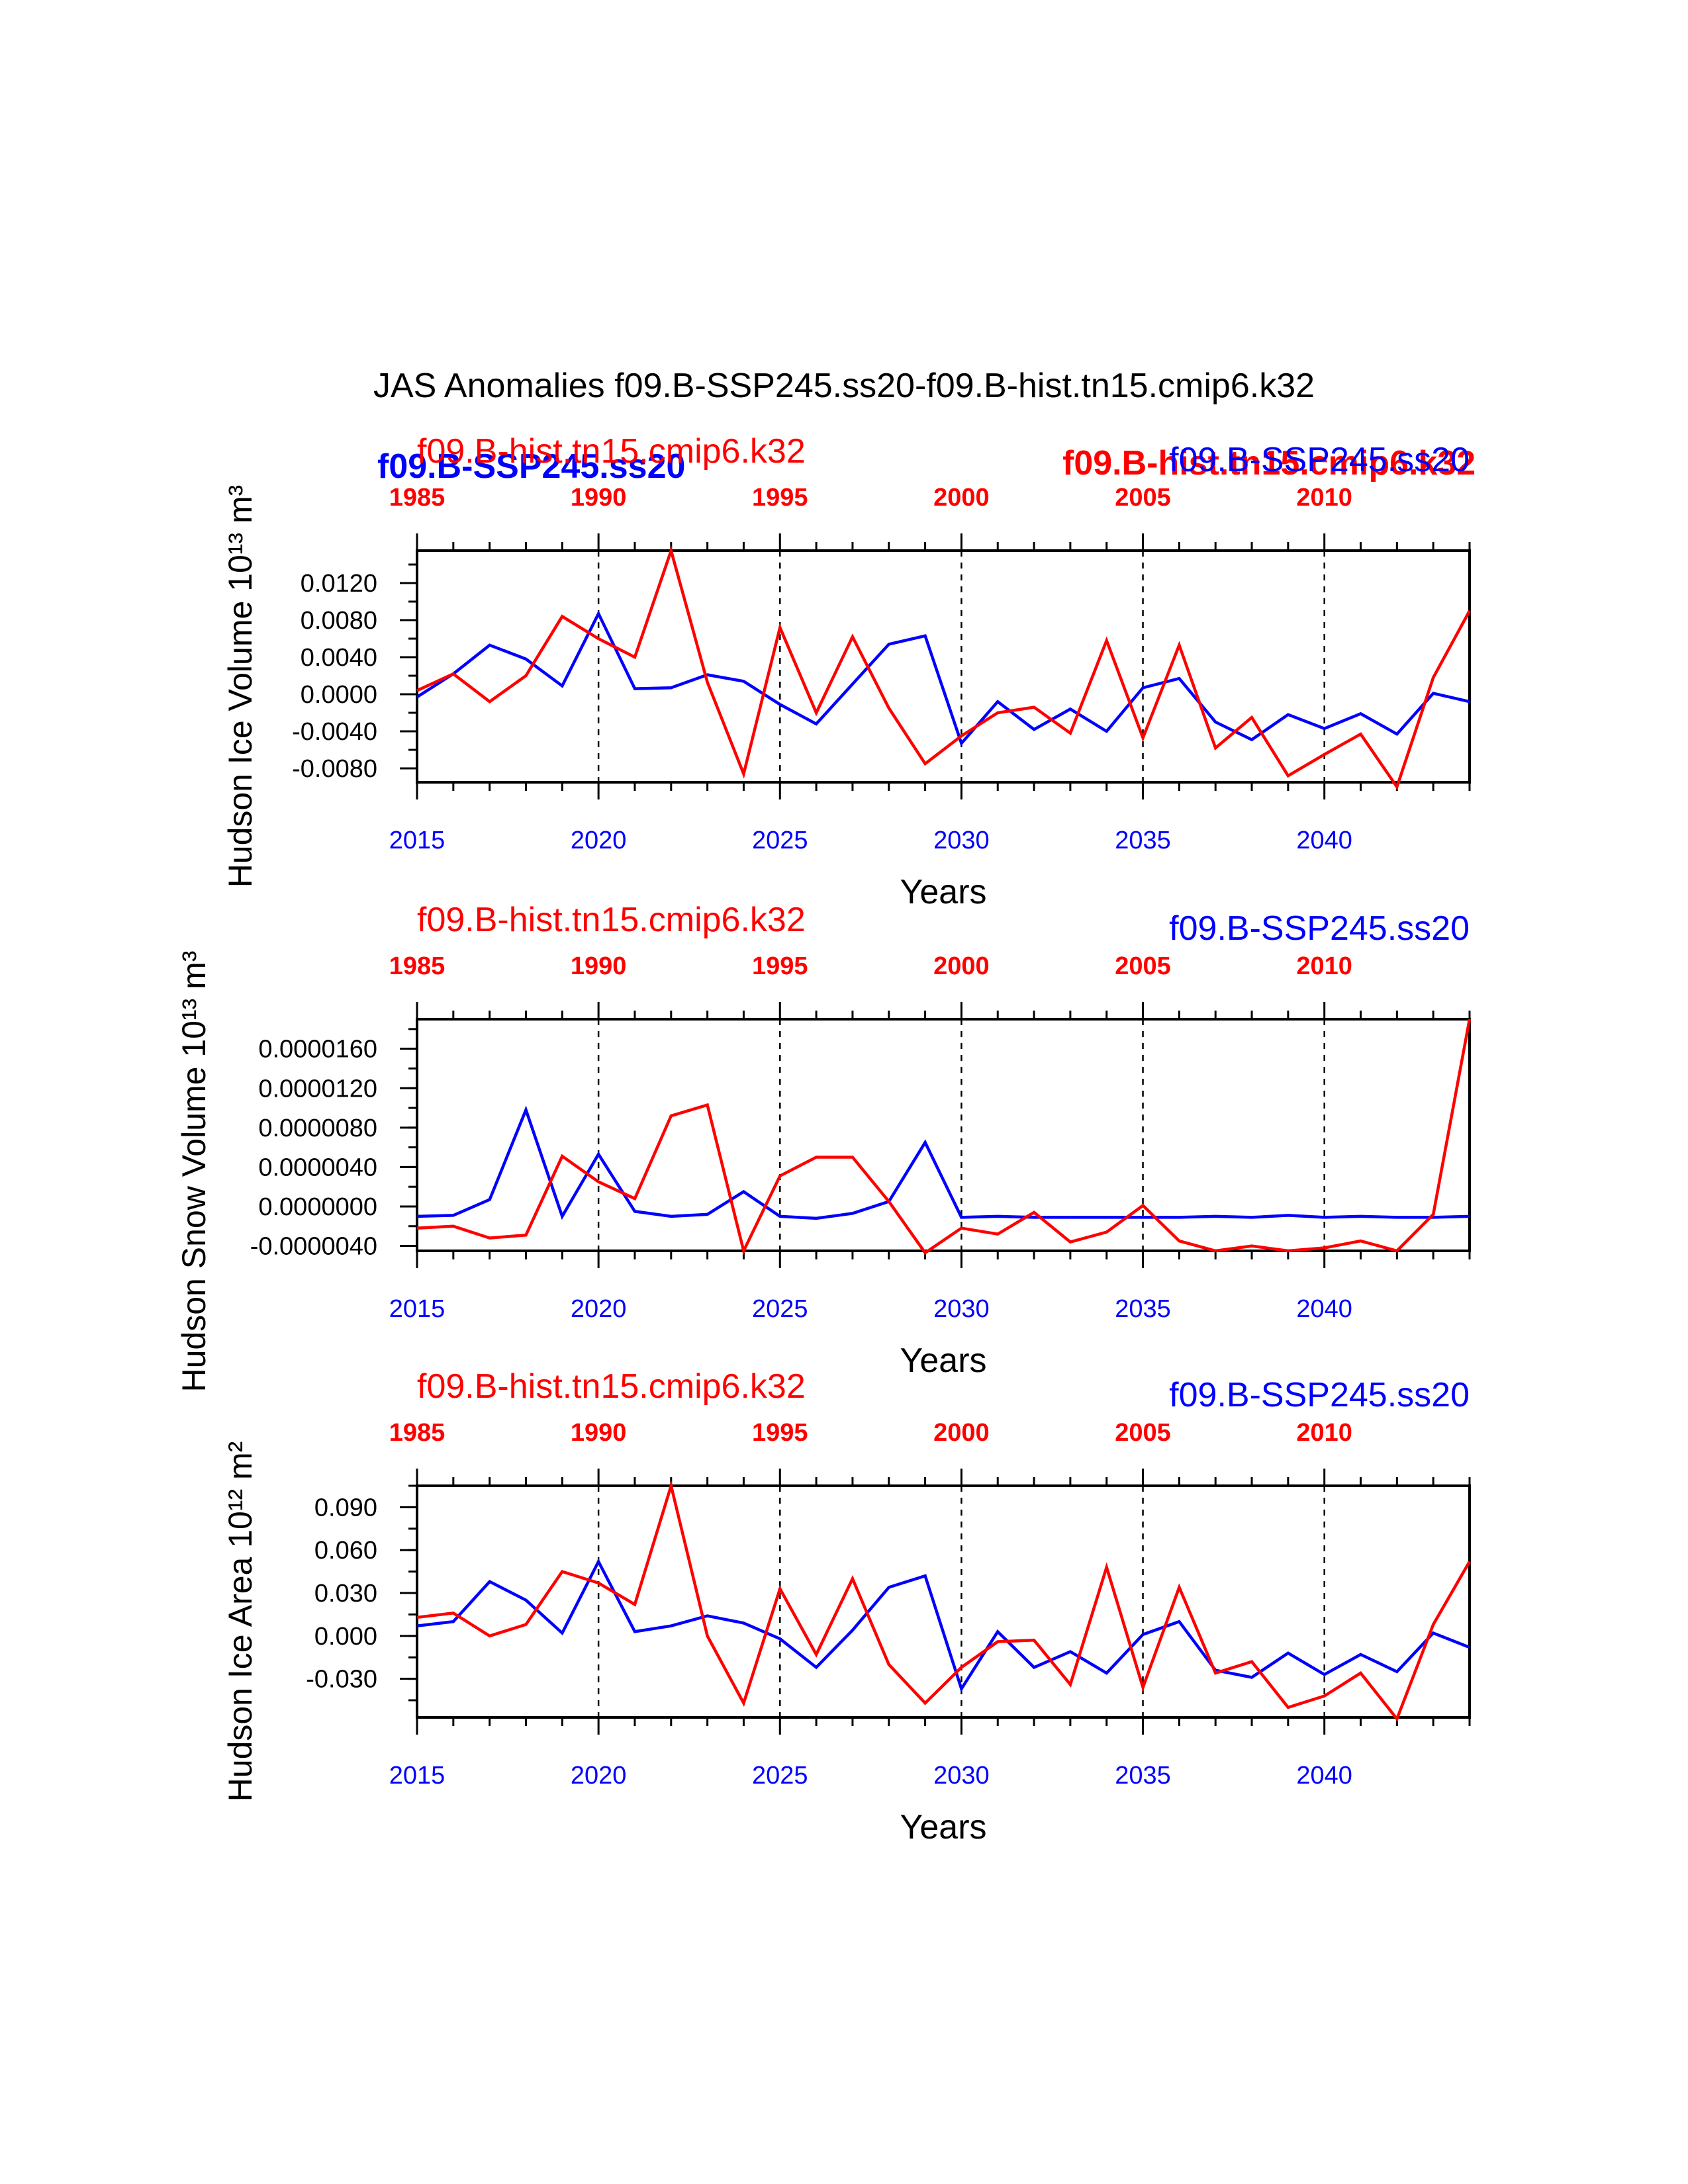 Image resolution: width=1688 pixels, height=2184 pixels. I want to click on y-tick-label: 0.0000160, so click(317, 1050).